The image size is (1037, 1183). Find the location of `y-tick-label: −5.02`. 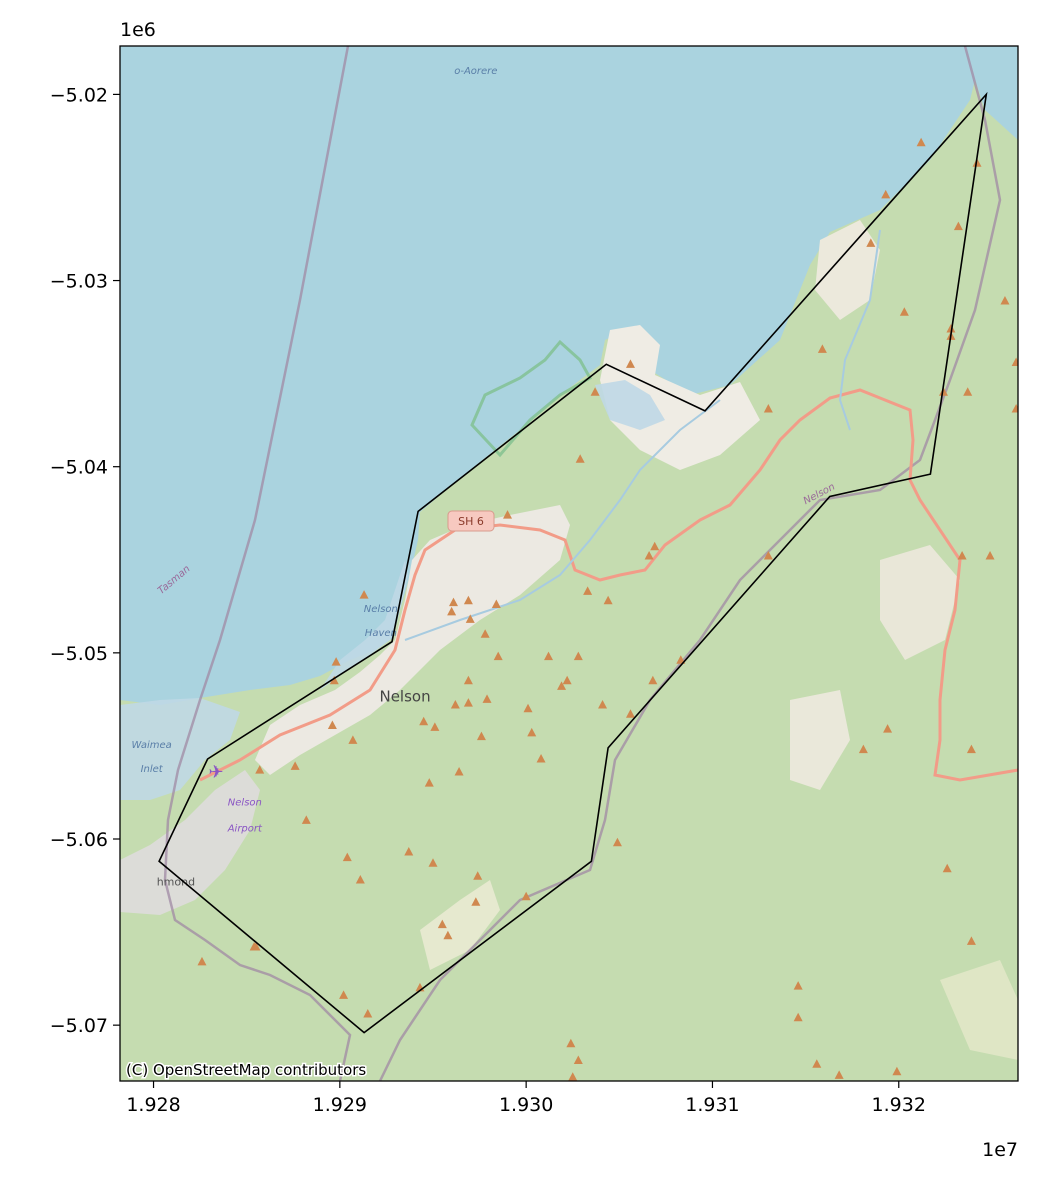

y-tick-label: −5.02 is located at coordinates (79, 95).